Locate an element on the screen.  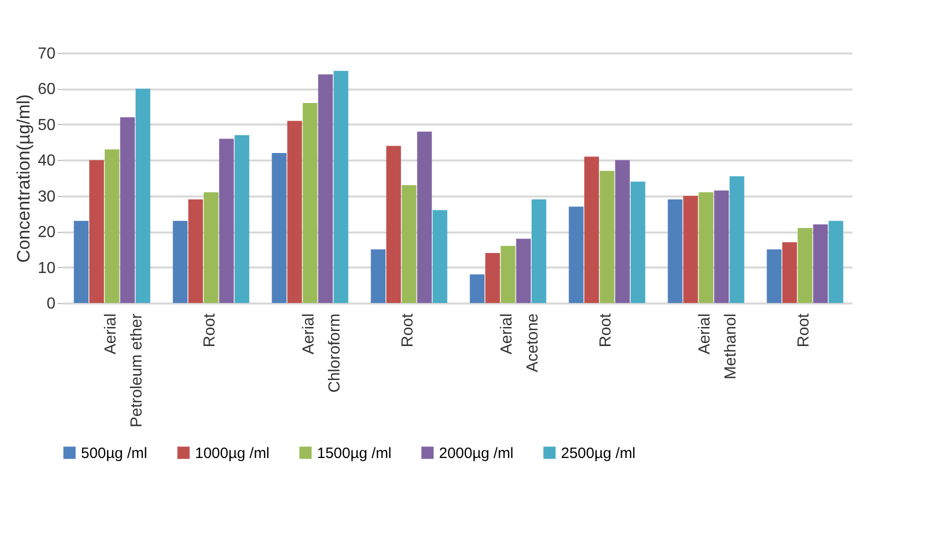
y-tick-label: 70 is located at coordinates (47, 54).